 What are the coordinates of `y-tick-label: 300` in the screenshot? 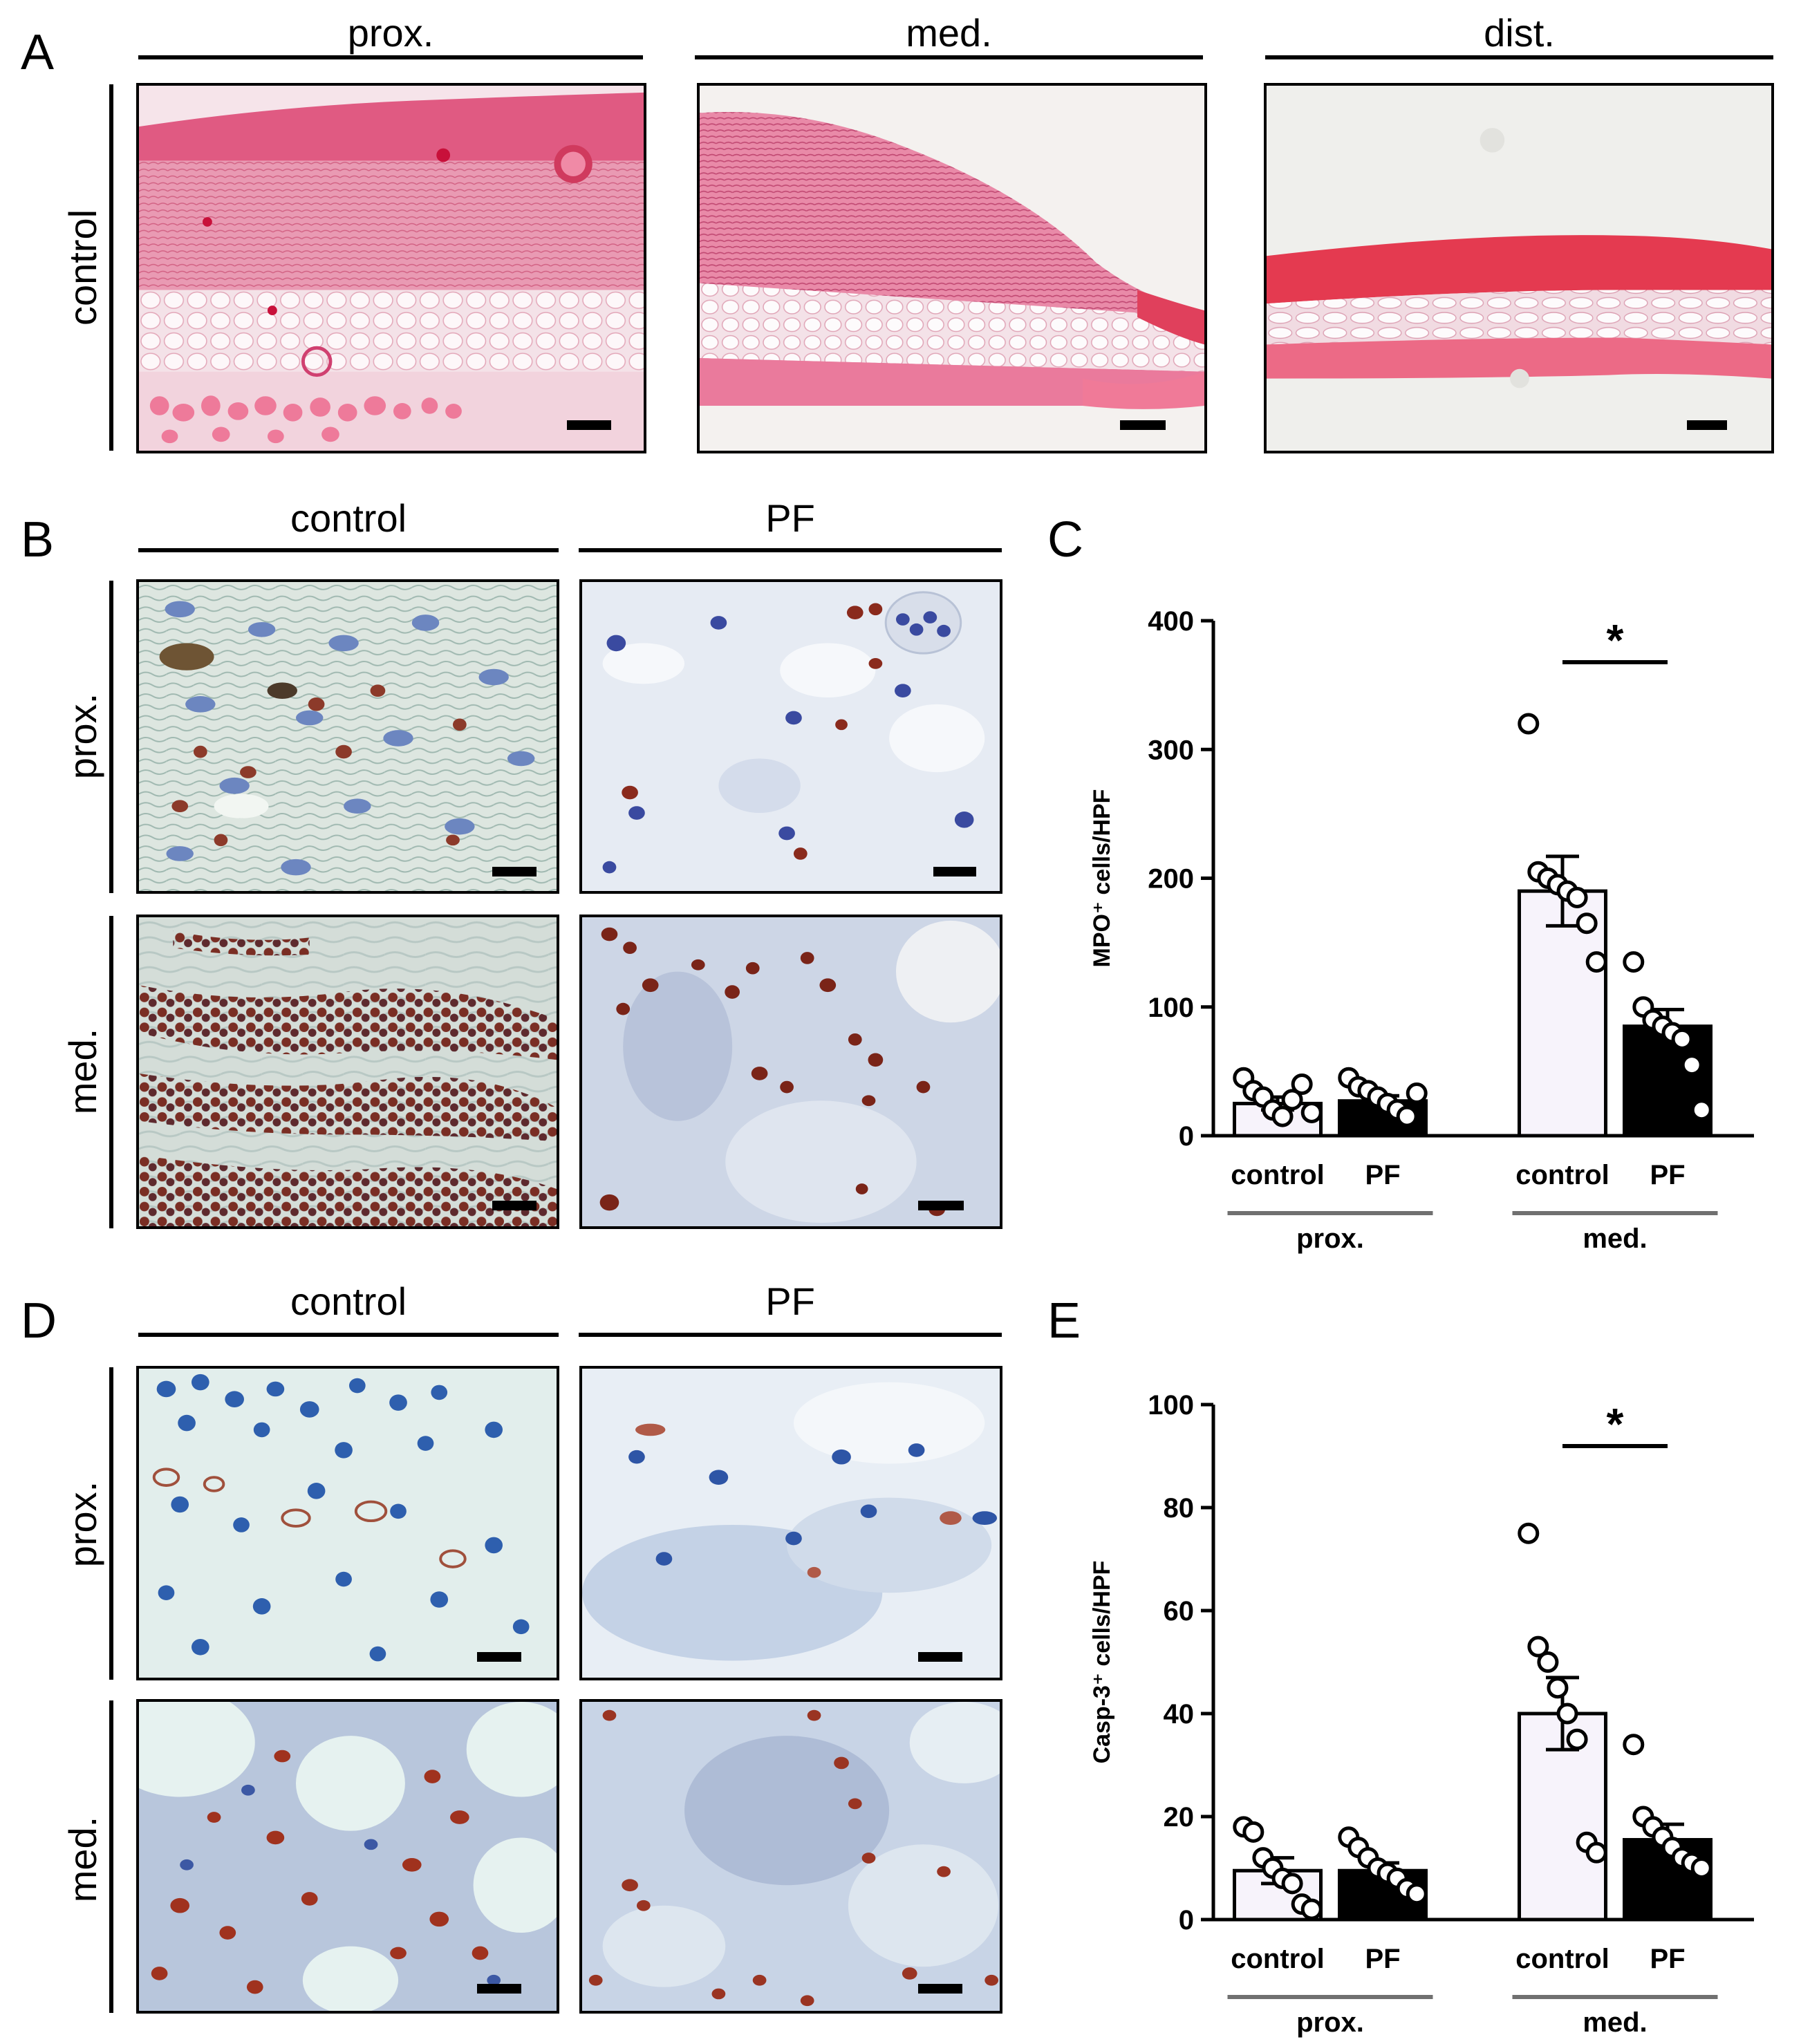 It's located at (1171, 750).